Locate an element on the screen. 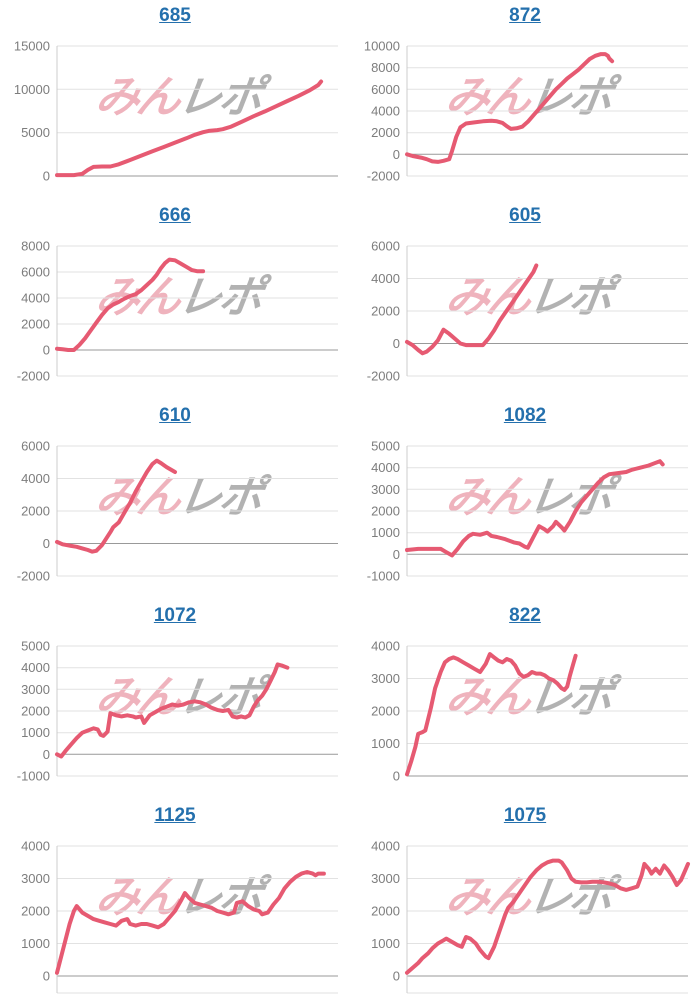  machine-number-link: 822 is located at coordinates (525, 615).